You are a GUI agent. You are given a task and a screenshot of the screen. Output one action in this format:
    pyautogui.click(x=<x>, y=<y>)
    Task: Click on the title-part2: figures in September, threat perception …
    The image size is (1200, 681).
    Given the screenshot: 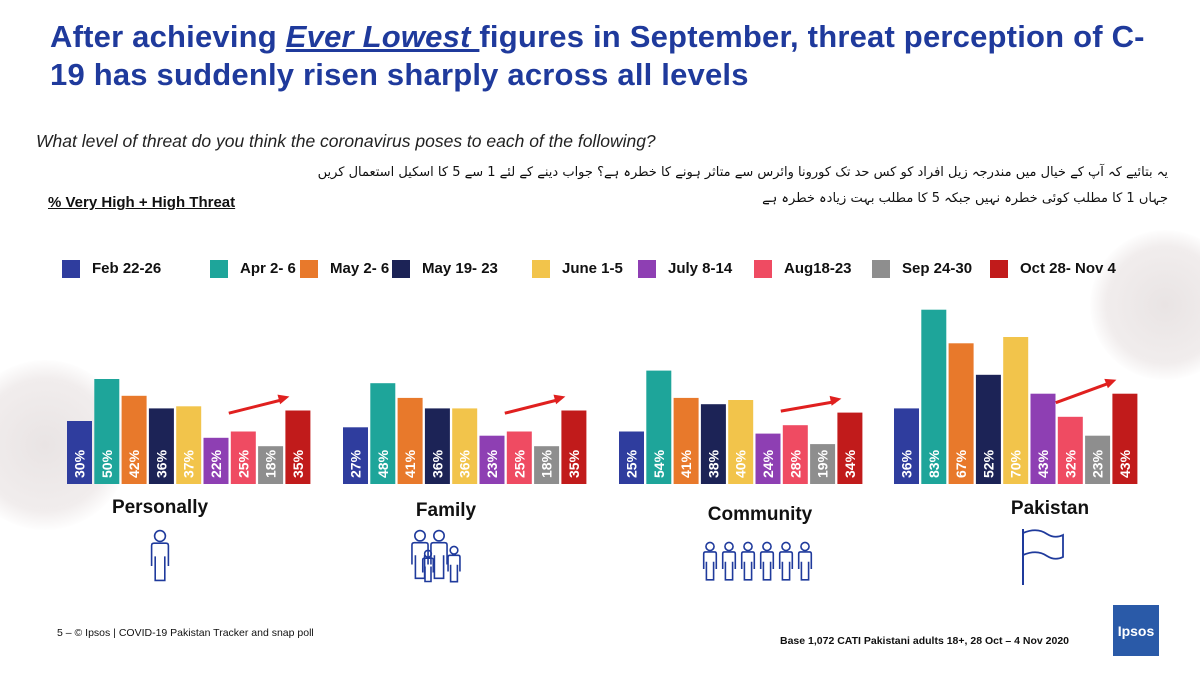 What is the action you would take?
    pyautogui.click(x=597, y=55)
    